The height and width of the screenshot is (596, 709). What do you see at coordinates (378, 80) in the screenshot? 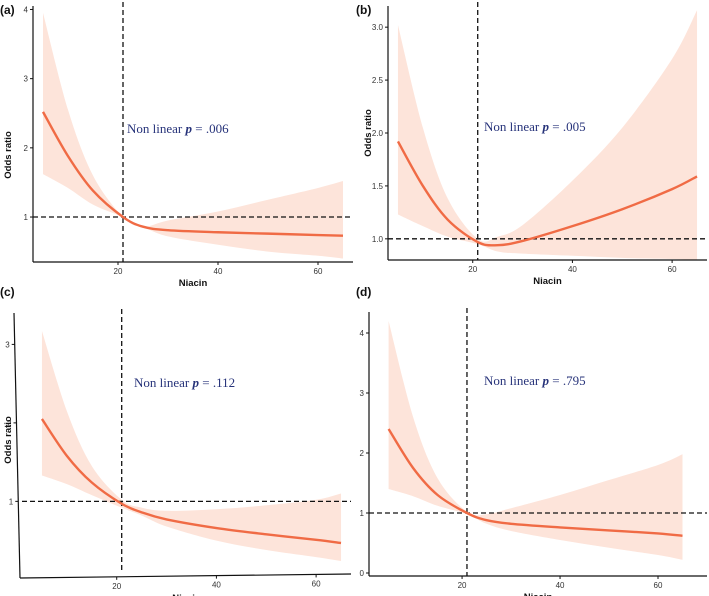
I see `y-tick-label: 2.5` at bounding box center [378, 80].